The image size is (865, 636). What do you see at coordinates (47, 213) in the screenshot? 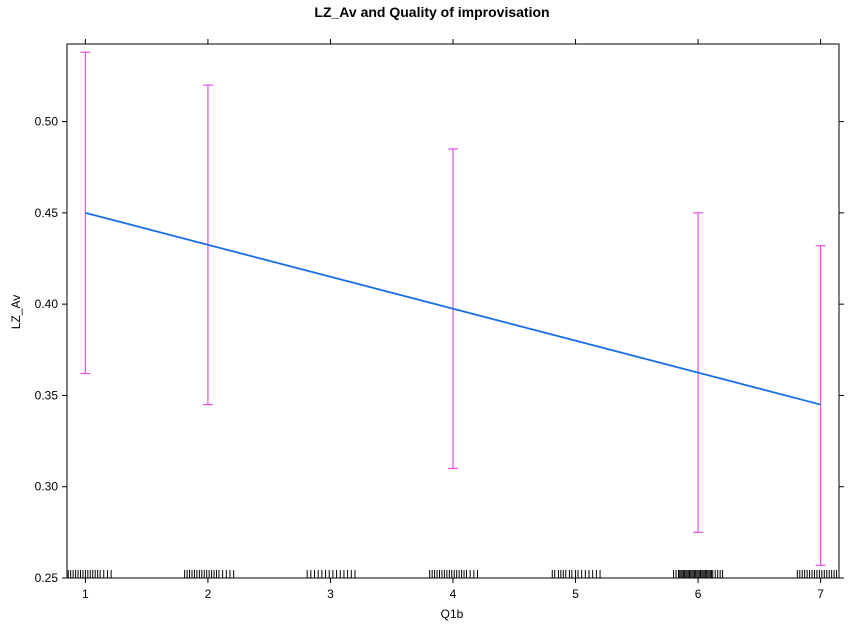
I see `y-tick-label: 0.45` at bounding box center [47, 213].